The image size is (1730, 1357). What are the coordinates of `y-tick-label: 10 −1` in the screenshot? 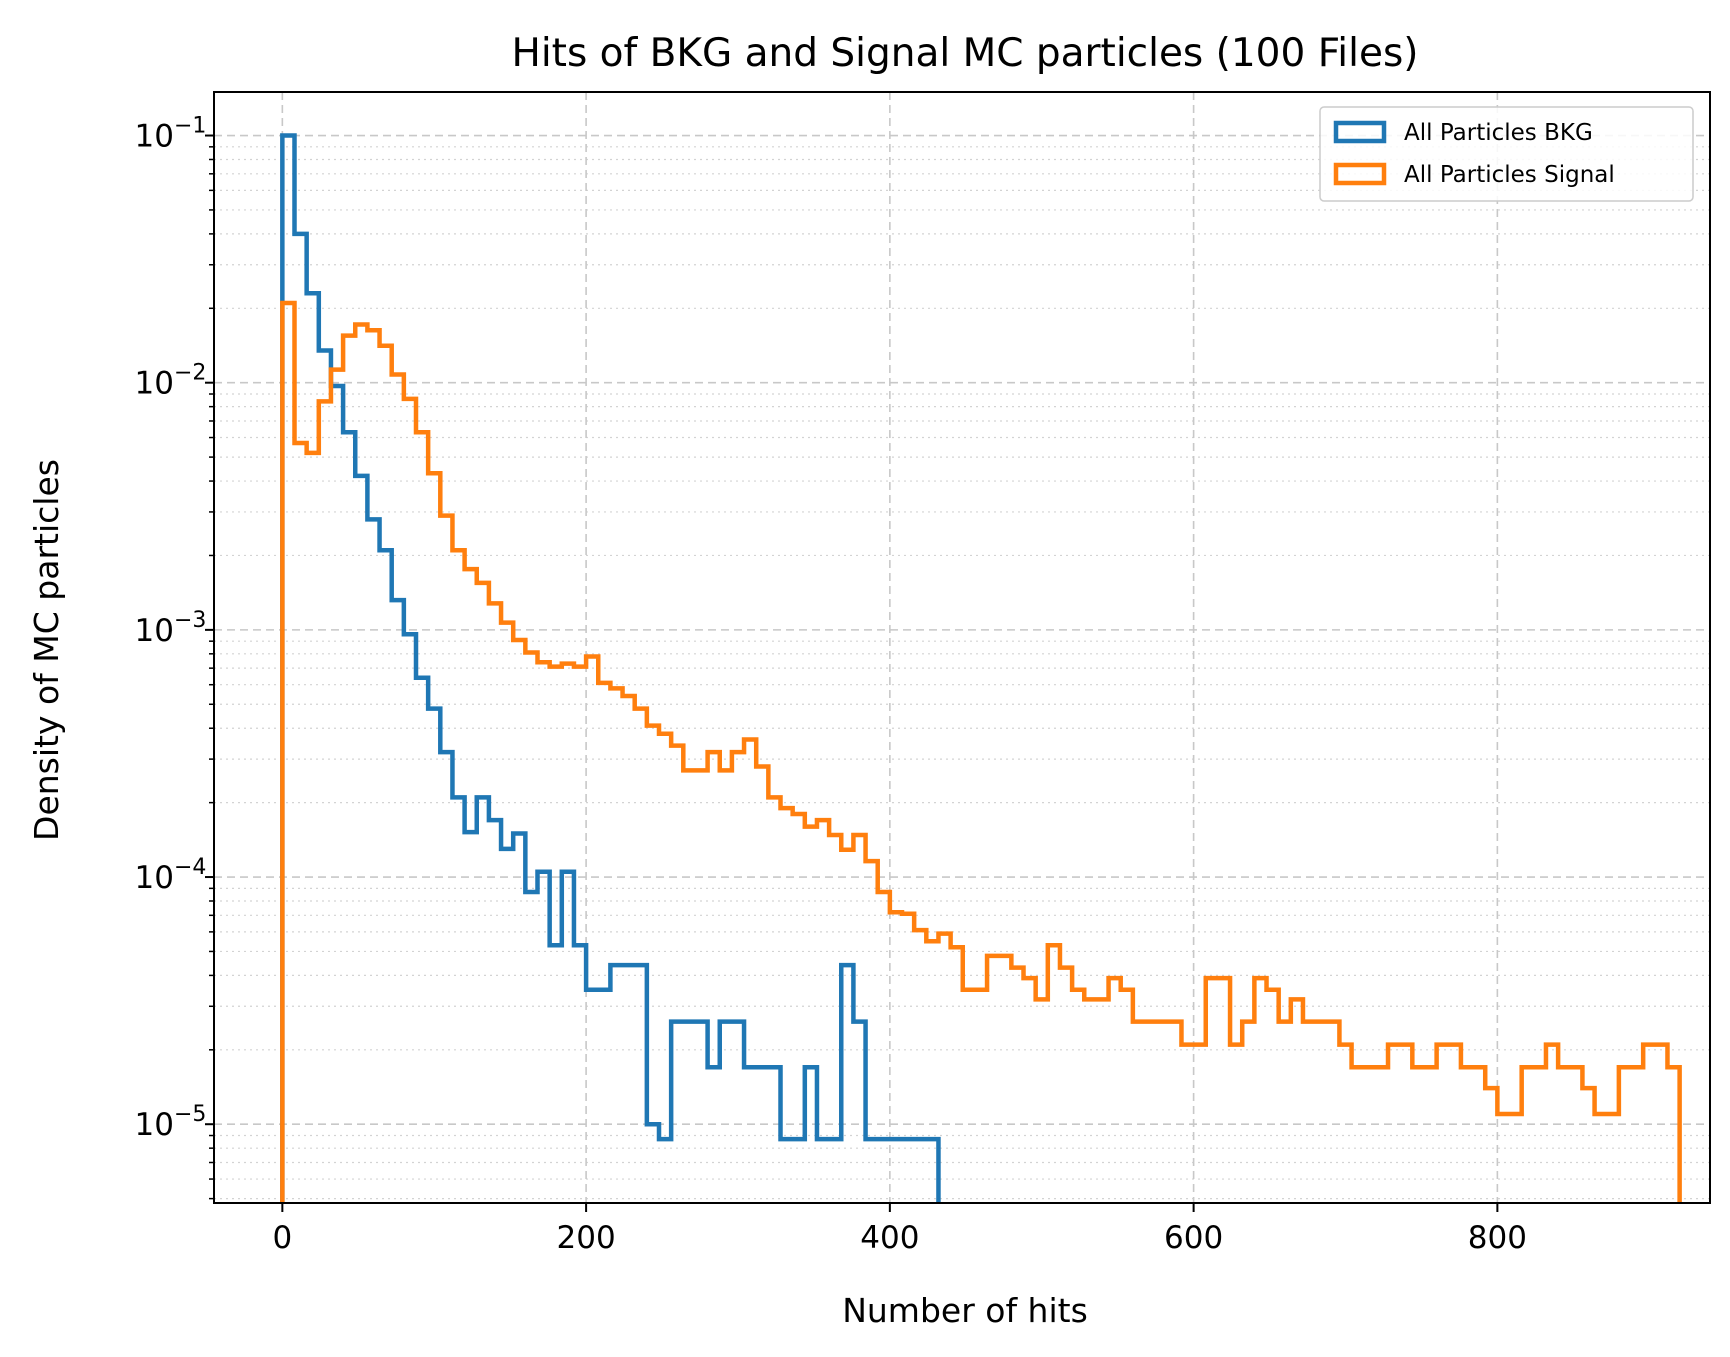 It's located at (171, 134).